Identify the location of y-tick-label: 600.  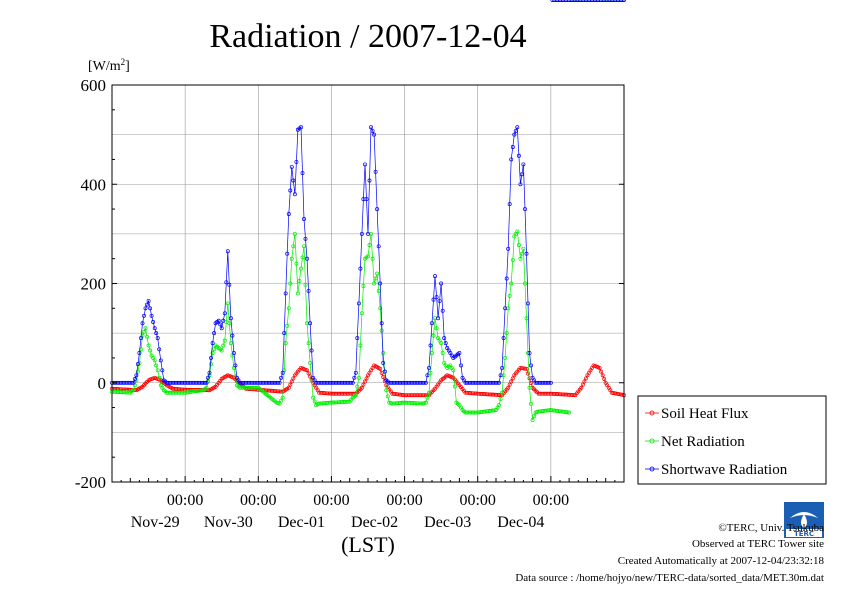
(94, 85).